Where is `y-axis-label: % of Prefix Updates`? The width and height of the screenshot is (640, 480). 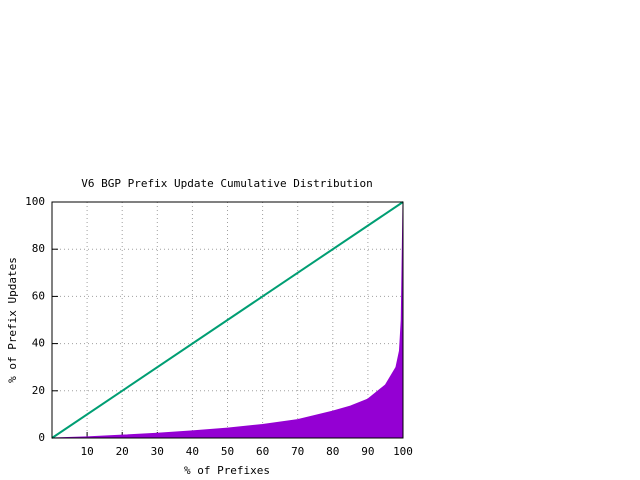
y-axis-label: % of Prefix Updates is located at coordinates (12, 320).